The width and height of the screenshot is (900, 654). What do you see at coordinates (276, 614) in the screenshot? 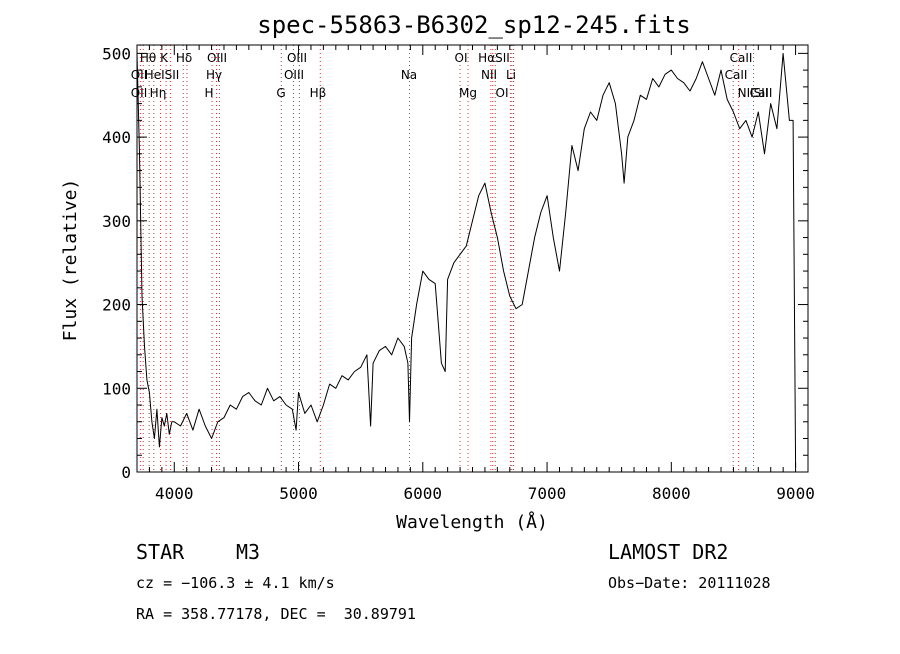
I see `ra-dec-coordinates: RA = 358.77178, DEC = 30.89791` at bounding box center [276, 614].